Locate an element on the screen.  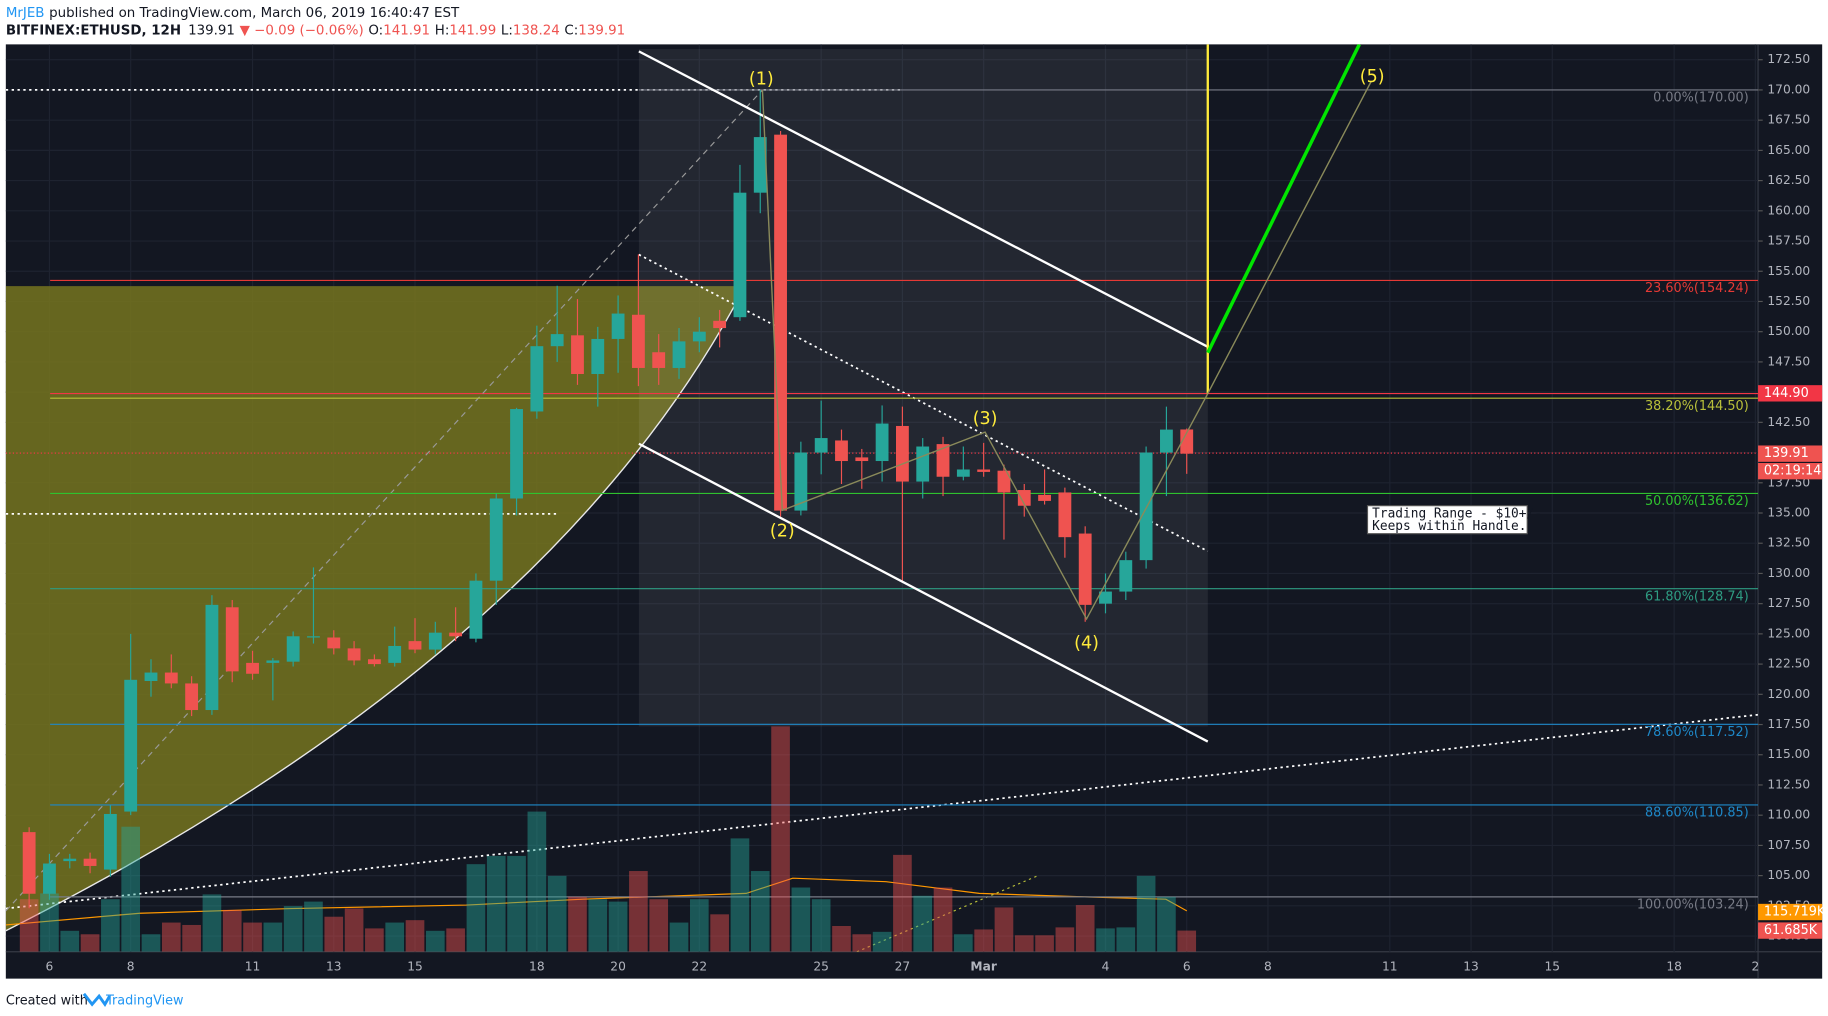
price-tag: 144.90 is located at coordinates (1786, 393).